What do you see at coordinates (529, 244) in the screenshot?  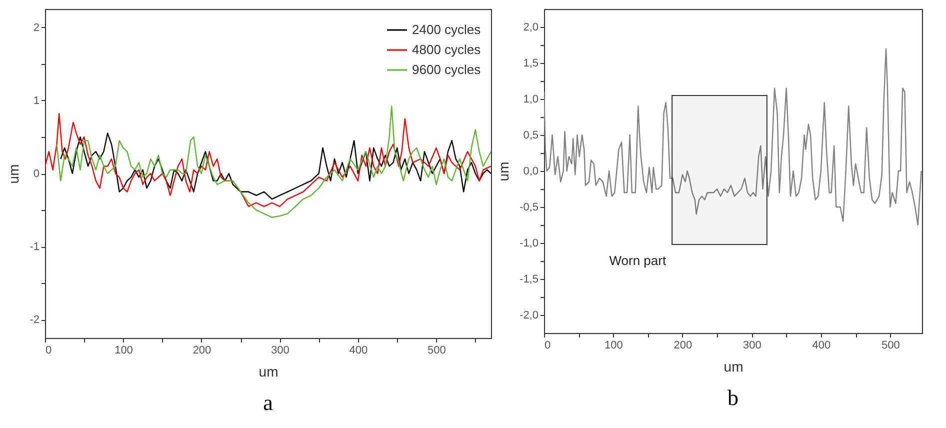 I see `y-tick-label: -1,0` at bounding box center [529, 244].